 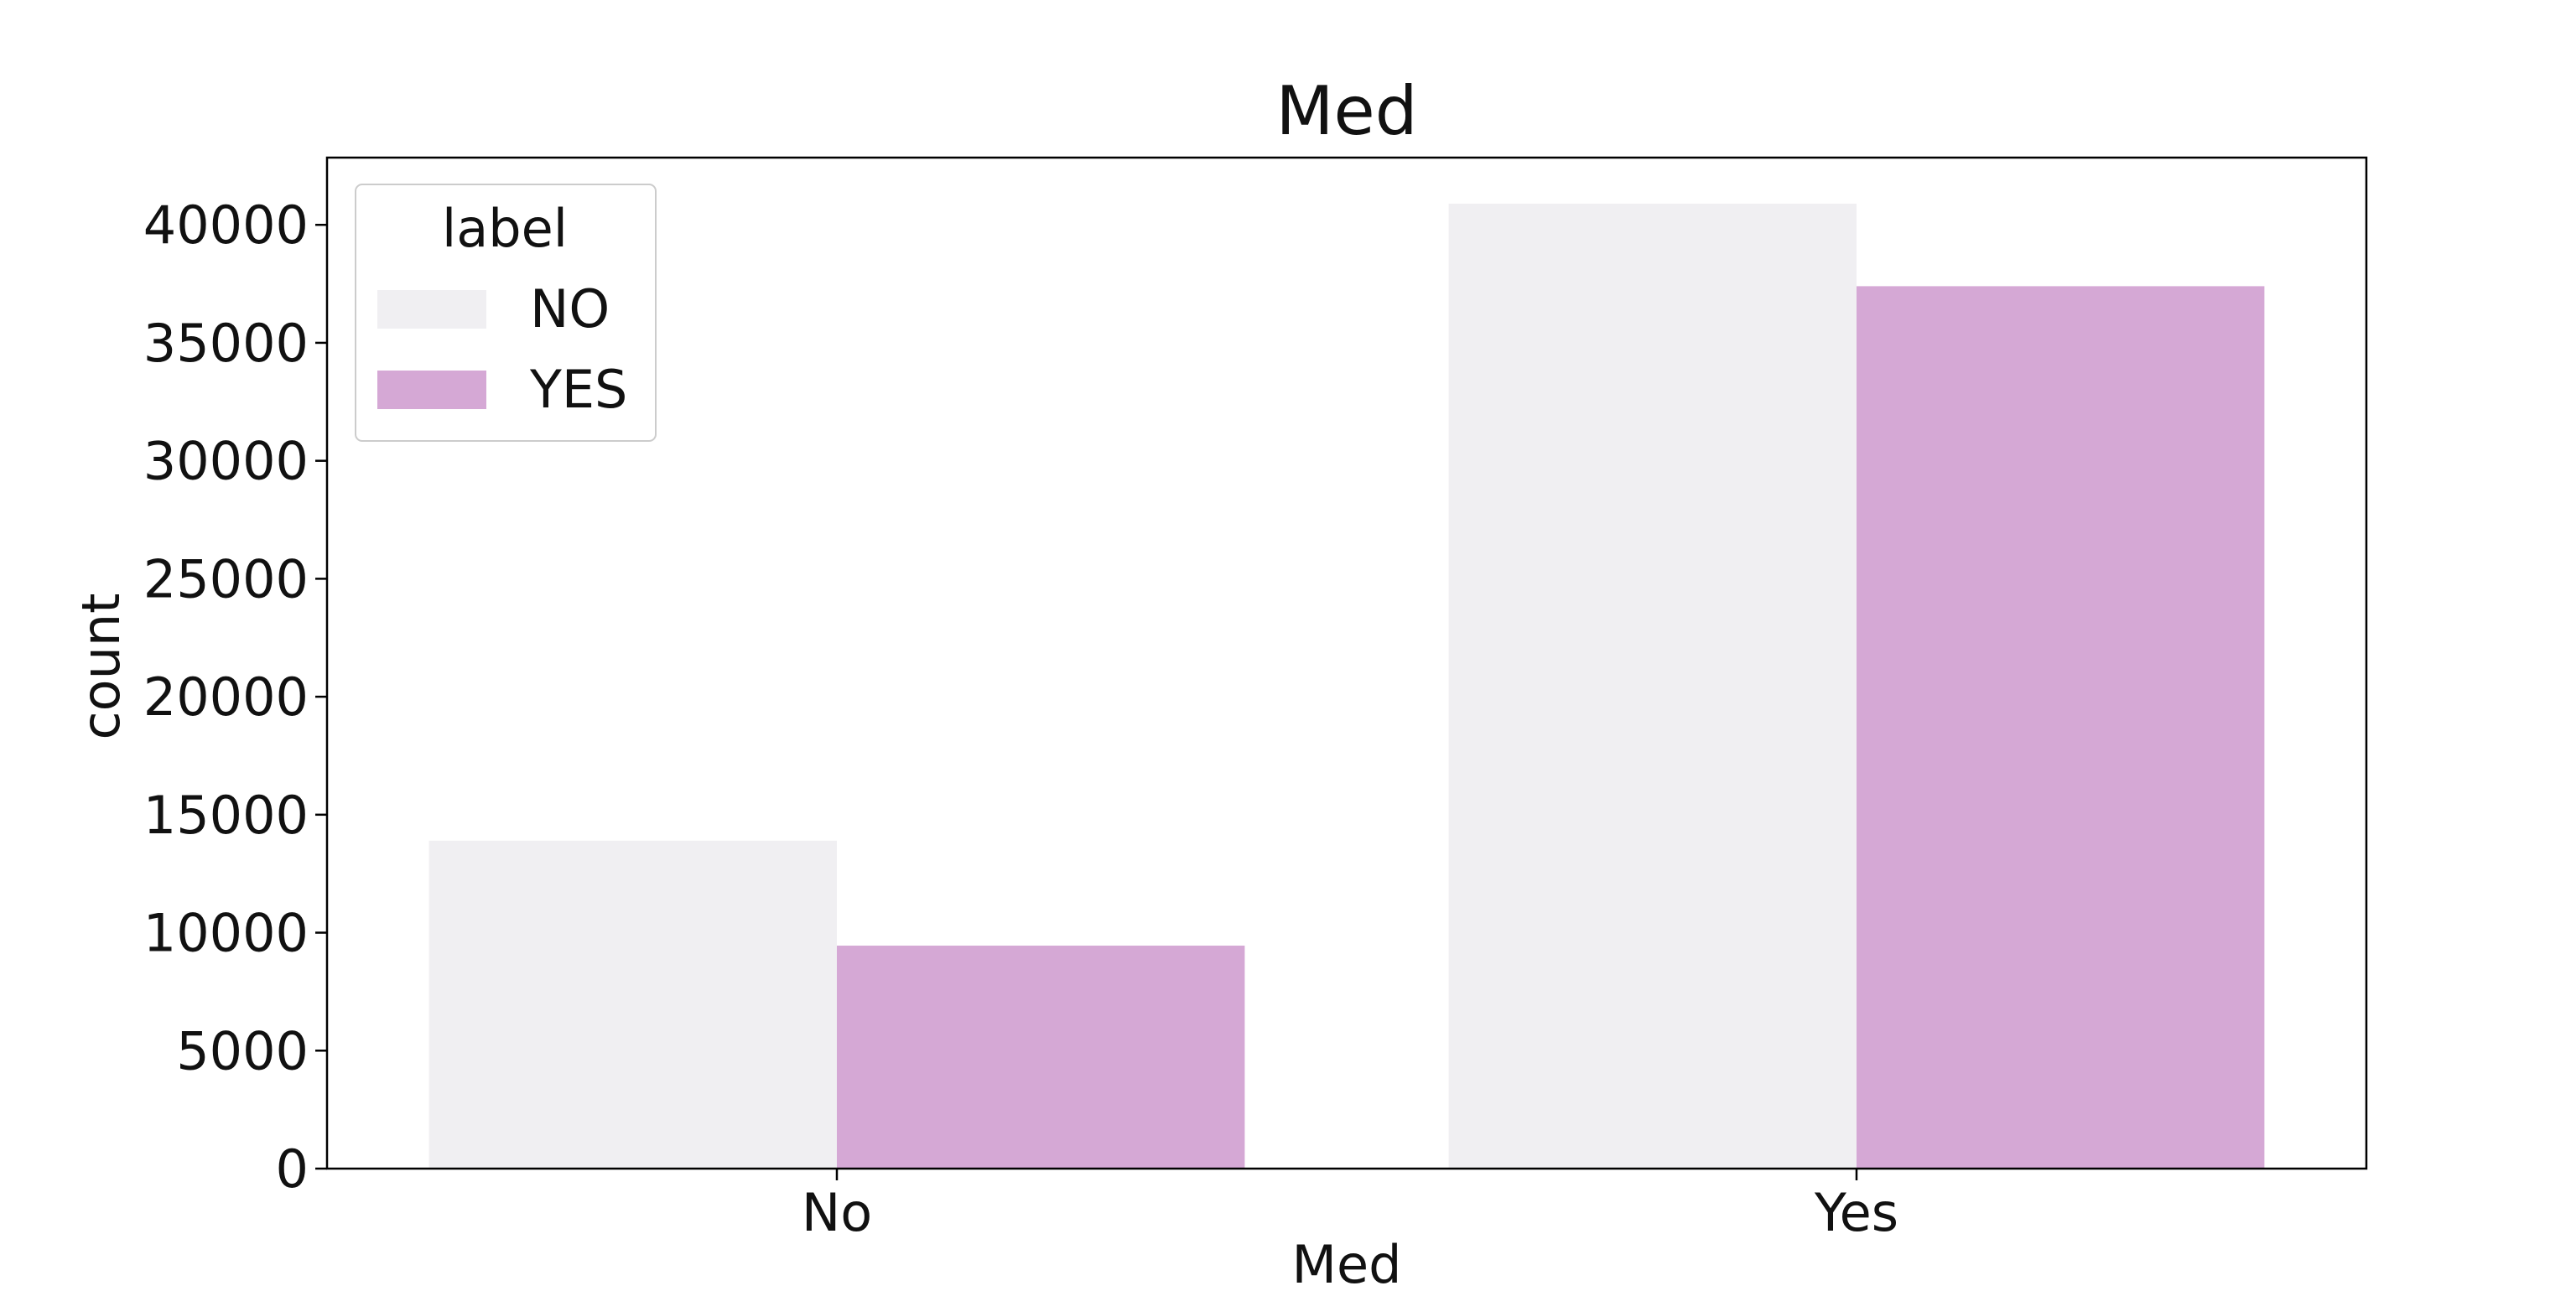 What do you see at coordinates (292, 1169) in the screenshot?
I see `y-tick-label-0: 0` at bounding box center [292, 1169].